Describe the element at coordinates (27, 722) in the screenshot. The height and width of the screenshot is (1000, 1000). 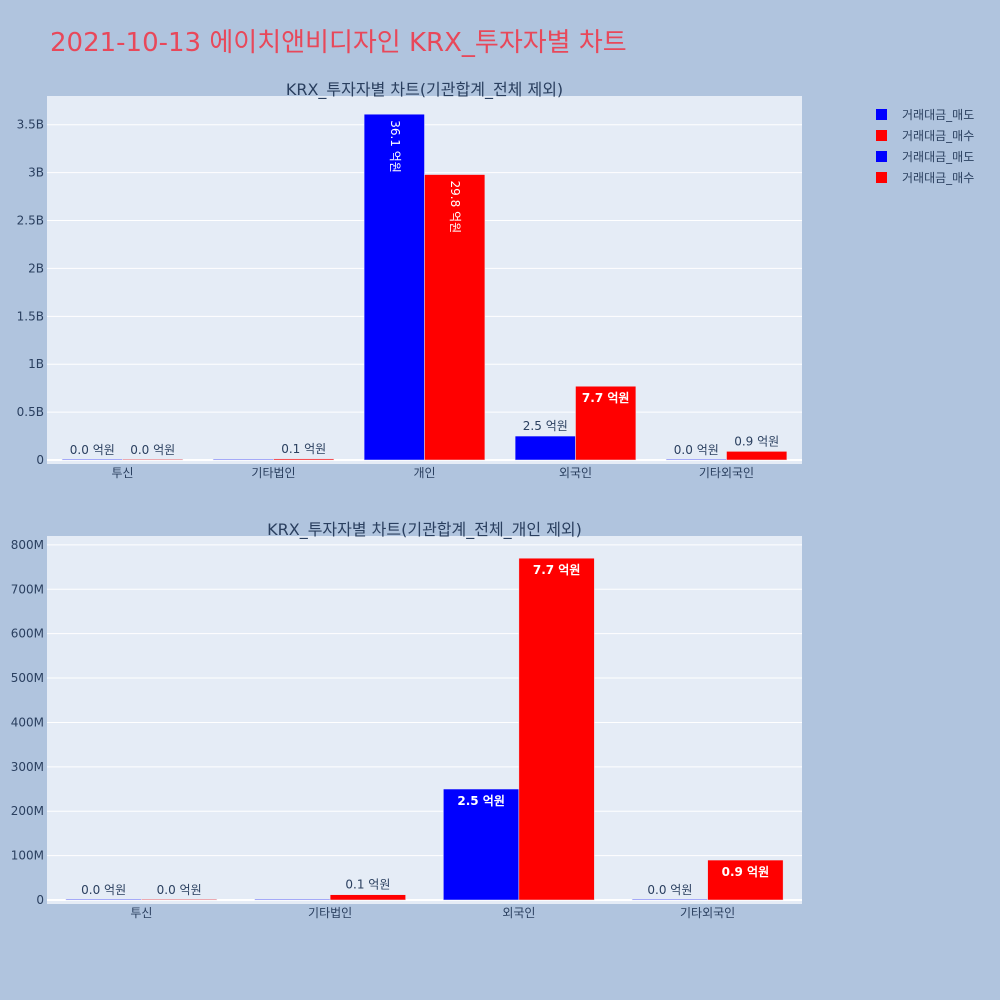
I see `y-tick-label: 400M` at that location.